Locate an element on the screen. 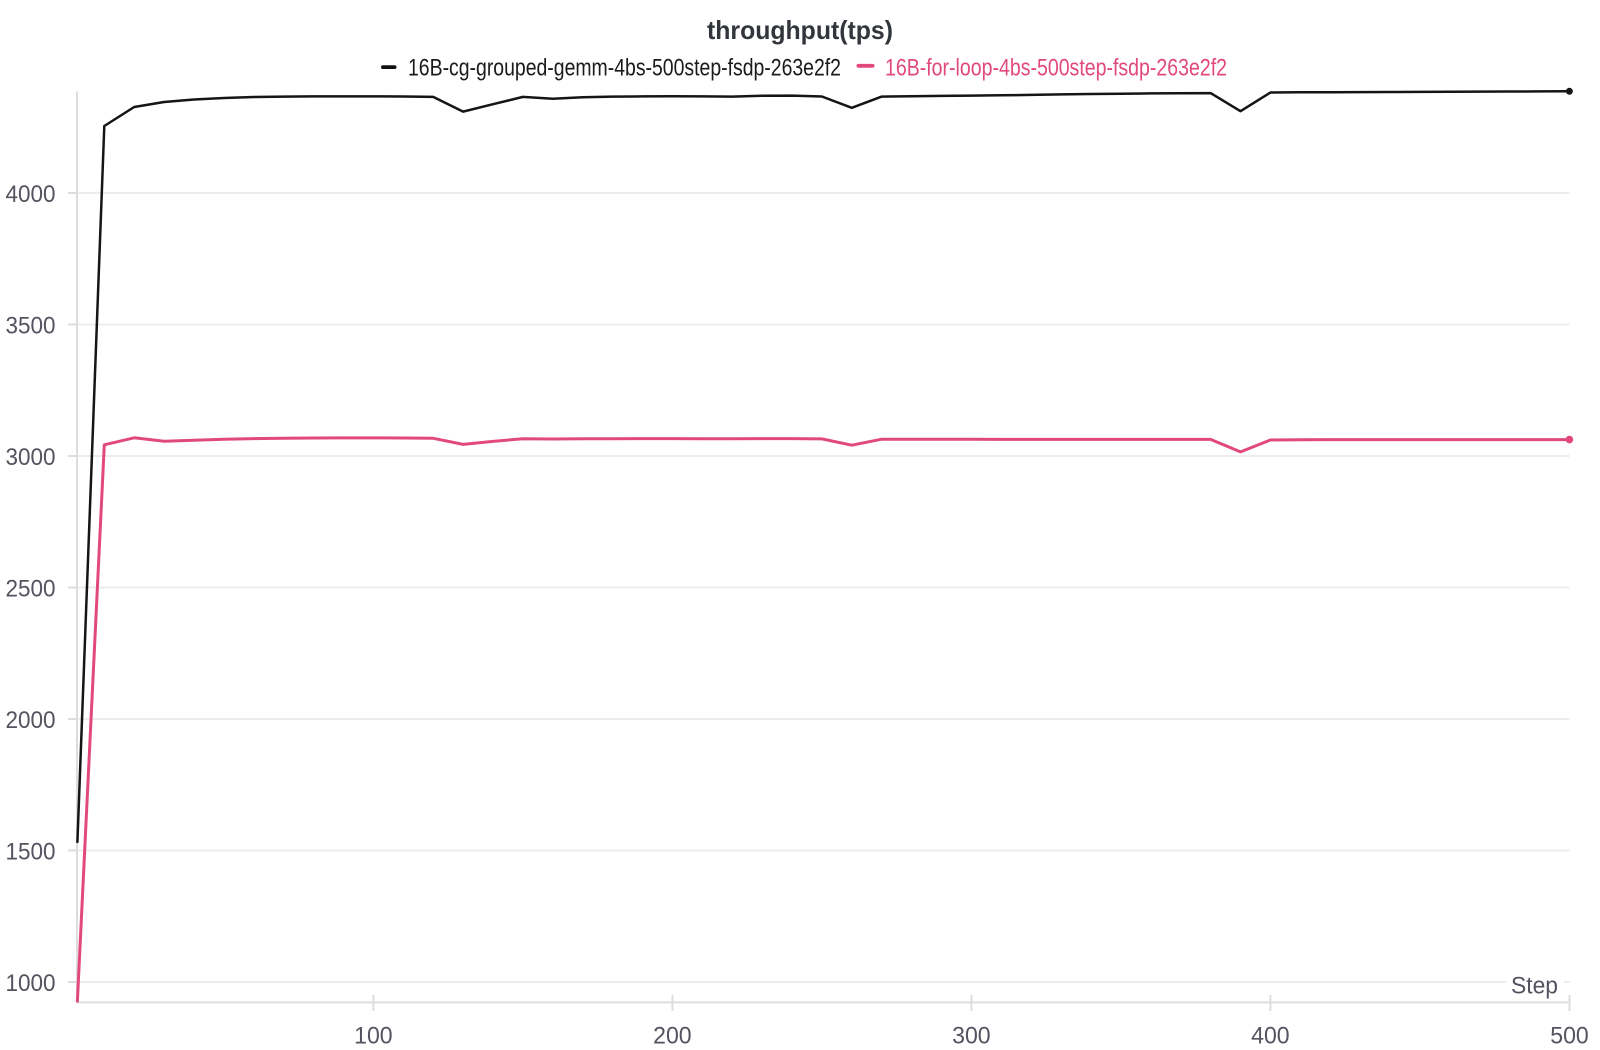 This screenshot has height=1050, width=1600. svg-text: 1000 is located at coordinates (31, 983).